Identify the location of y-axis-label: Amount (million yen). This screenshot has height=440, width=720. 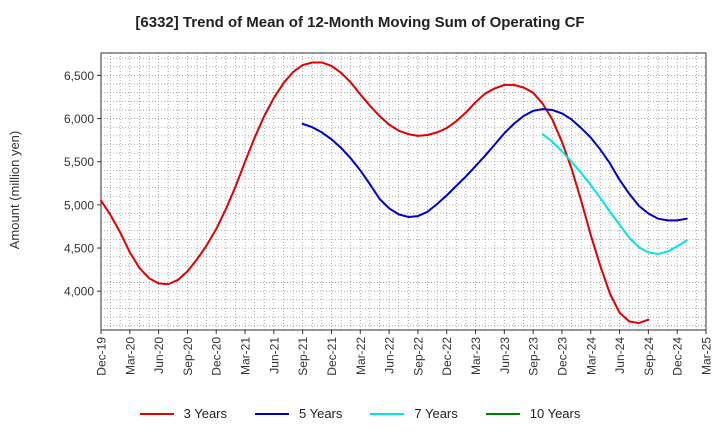
(14, 190).